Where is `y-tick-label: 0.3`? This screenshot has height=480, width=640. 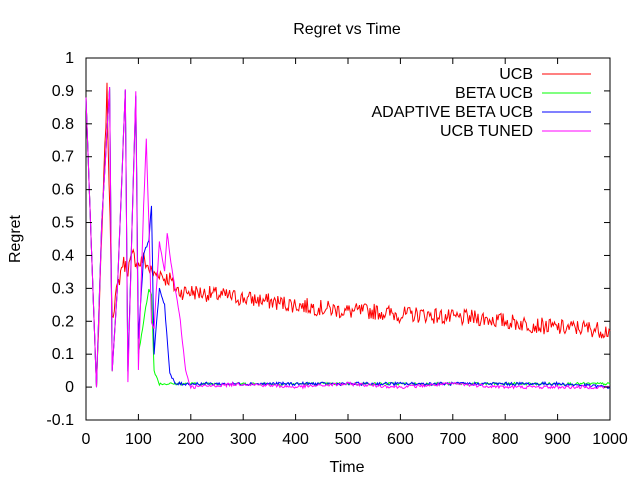
y-tick-label: 0.3 is located at coordinates (63, 288).